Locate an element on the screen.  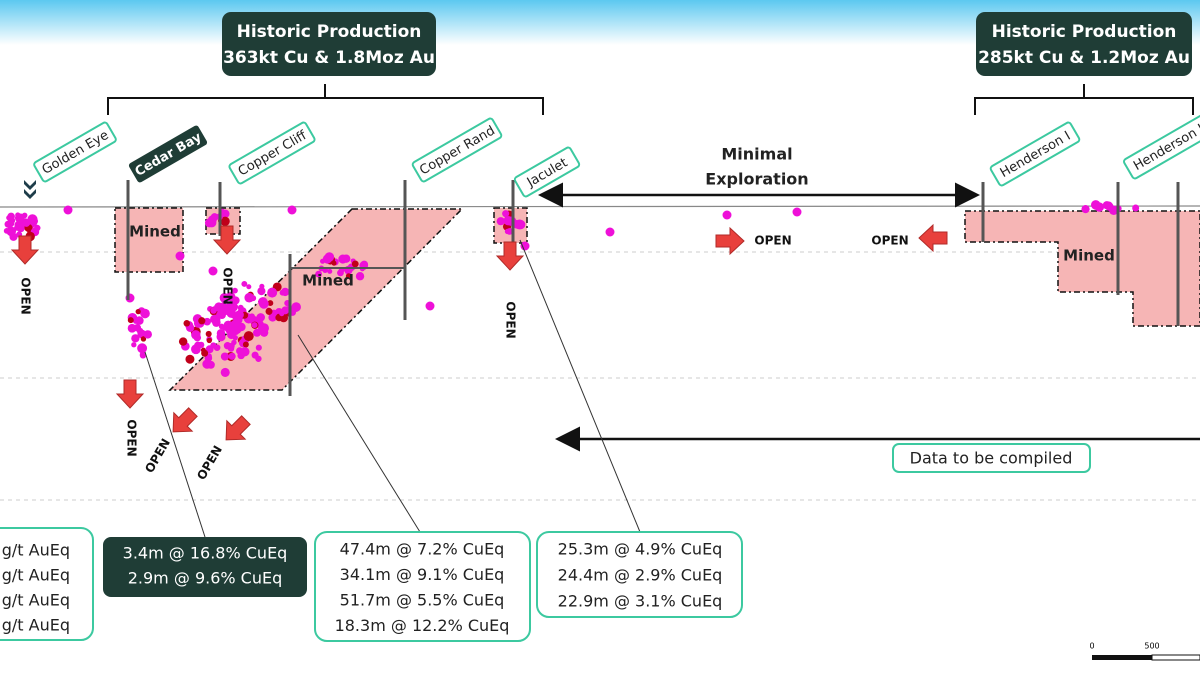
mine-label: Cedar Bay is located at coordinates (169, 155).